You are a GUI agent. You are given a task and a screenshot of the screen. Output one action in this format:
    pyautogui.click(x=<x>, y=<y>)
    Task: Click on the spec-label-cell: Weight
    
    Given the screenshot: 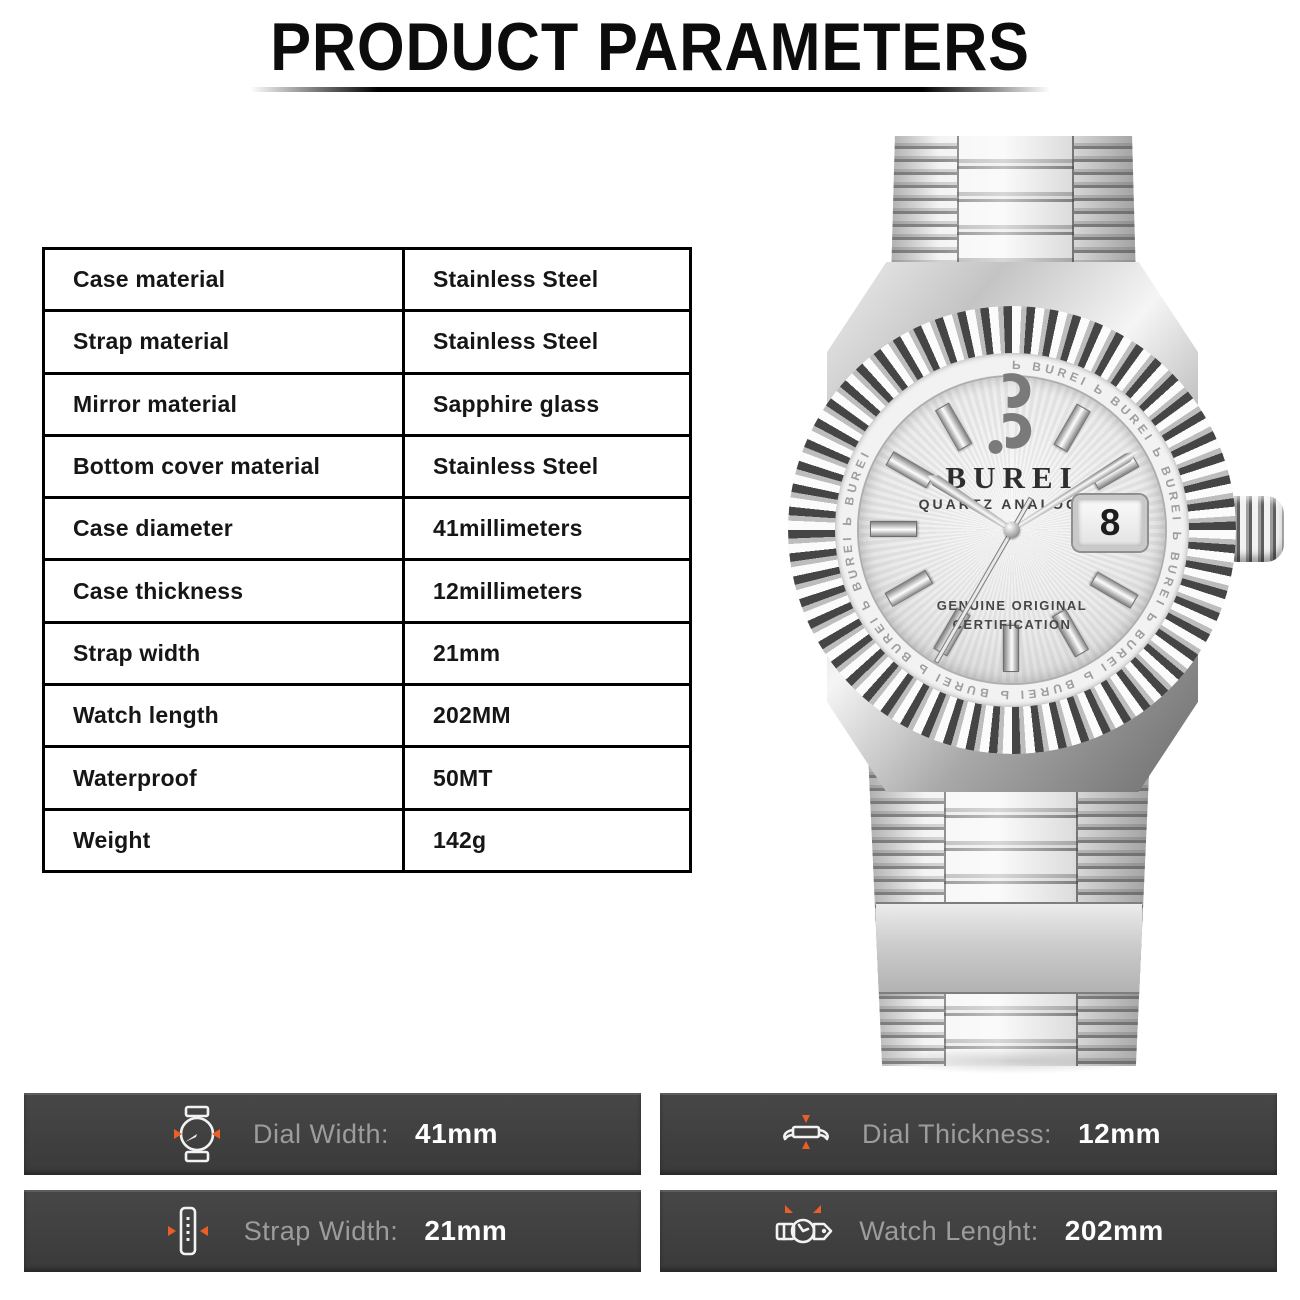 What is the action you would take?
    pyautogui.click(x=223, y=840)
    